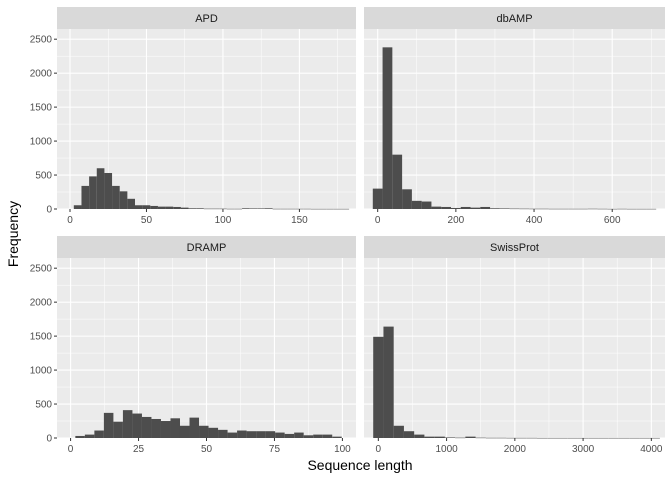 Image resolution: width=672 pixels, height=480 pixels. I want to click on strip-apd, so click(206, 18).